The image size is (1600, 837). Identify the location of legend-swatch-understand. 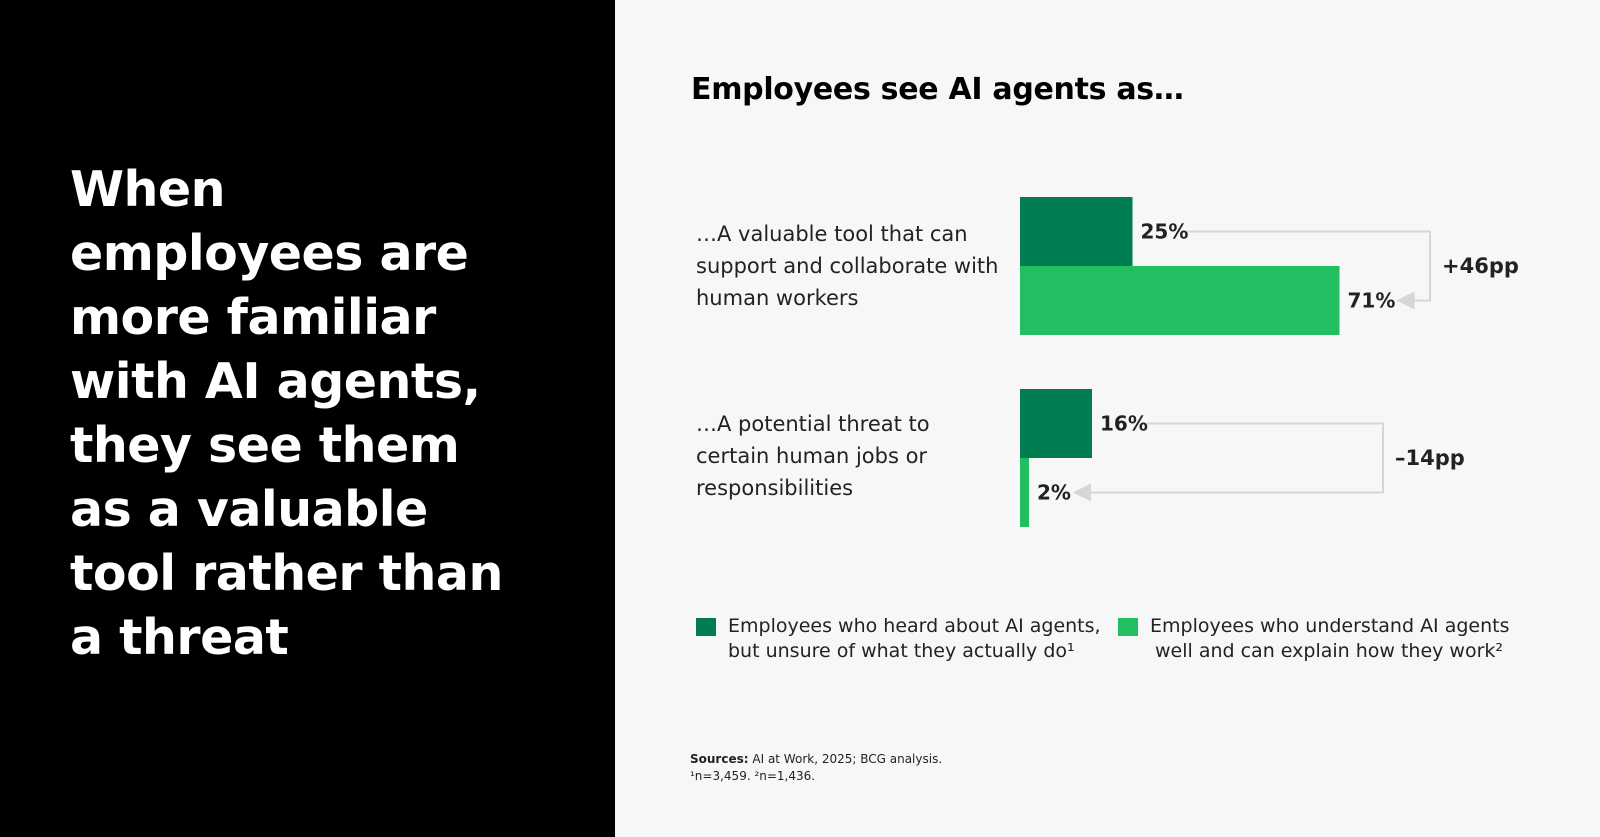
(1128, 627).